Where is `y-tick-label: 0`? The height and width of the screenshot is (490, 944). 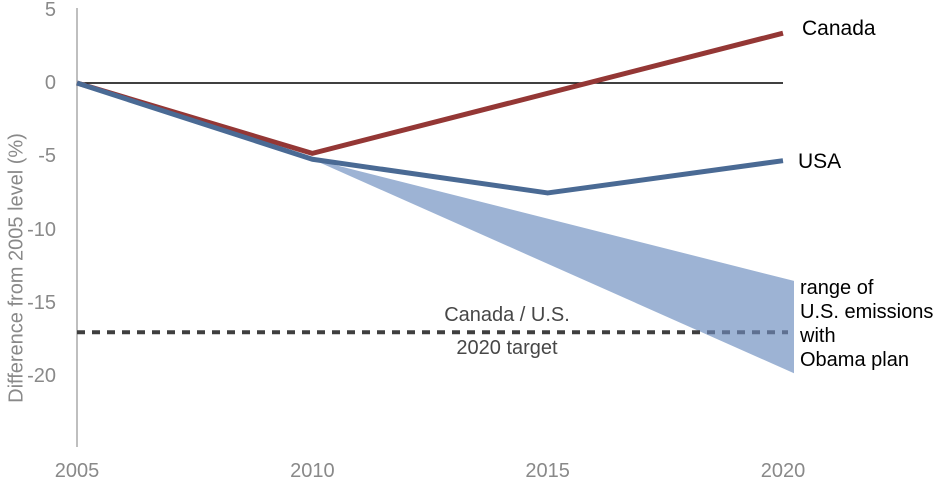 y-tick-label: 0 is located at coordinates (50, 83).